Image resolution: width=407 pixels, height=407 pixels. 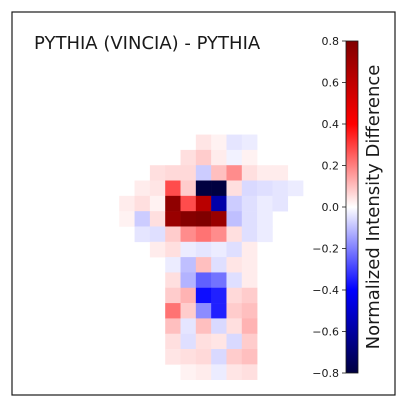 I want to click on chart-title: PYTHIA (VINCIA) - PYTHIA, so click(x=147, y=43).